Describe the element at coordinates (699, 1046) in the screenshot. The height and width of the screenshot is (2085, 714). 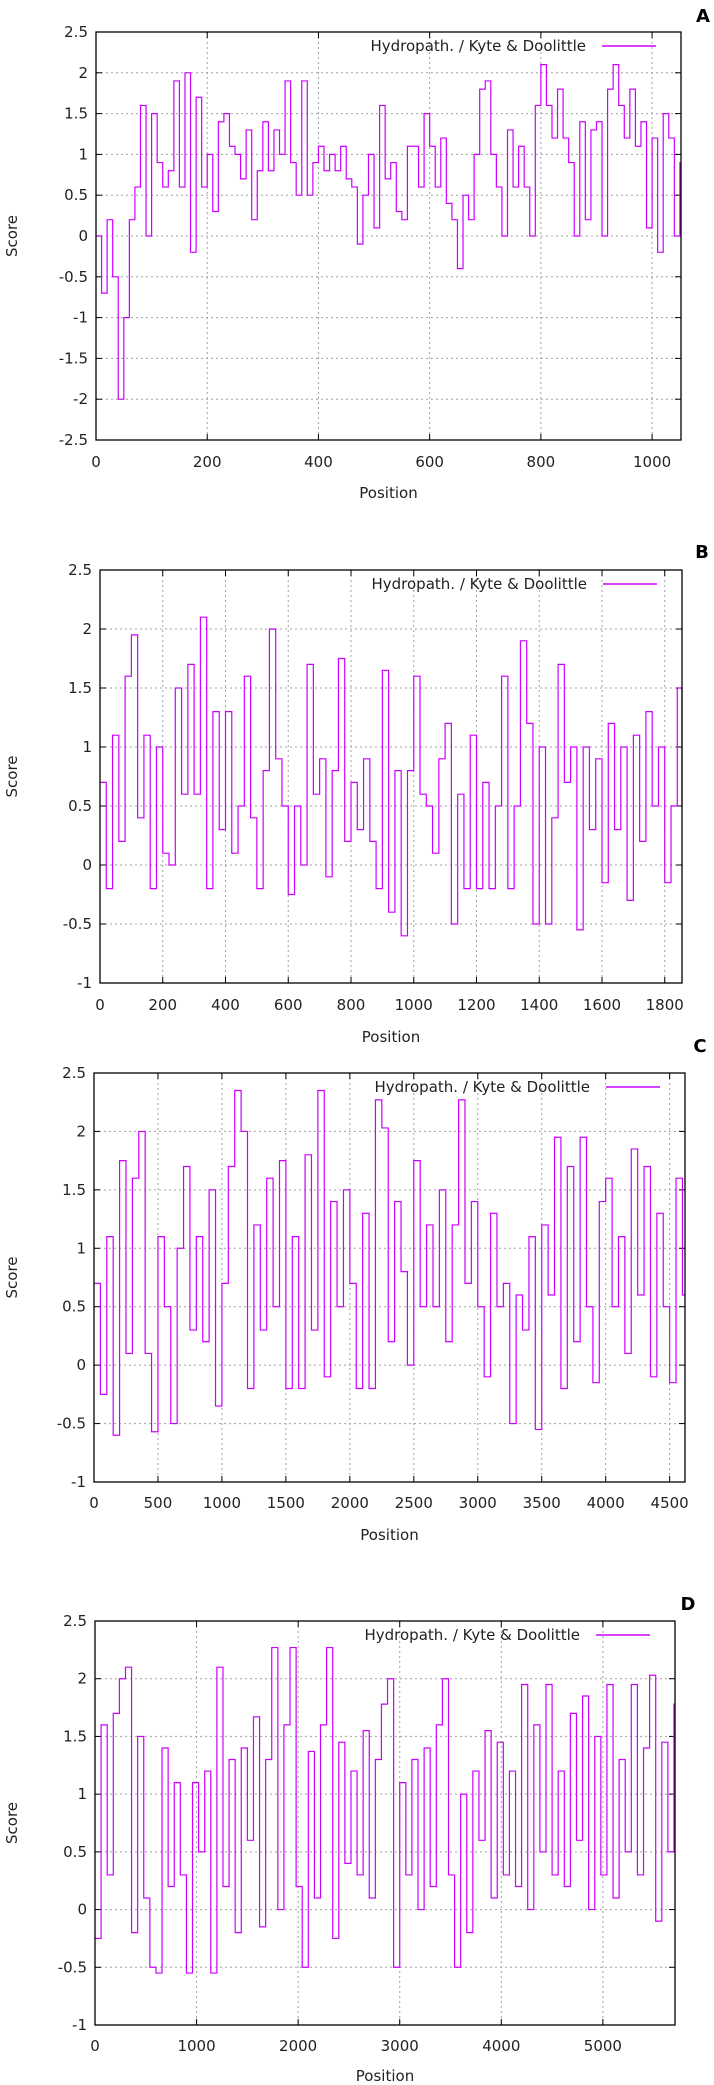
I see `panel-letter: C` at that location.